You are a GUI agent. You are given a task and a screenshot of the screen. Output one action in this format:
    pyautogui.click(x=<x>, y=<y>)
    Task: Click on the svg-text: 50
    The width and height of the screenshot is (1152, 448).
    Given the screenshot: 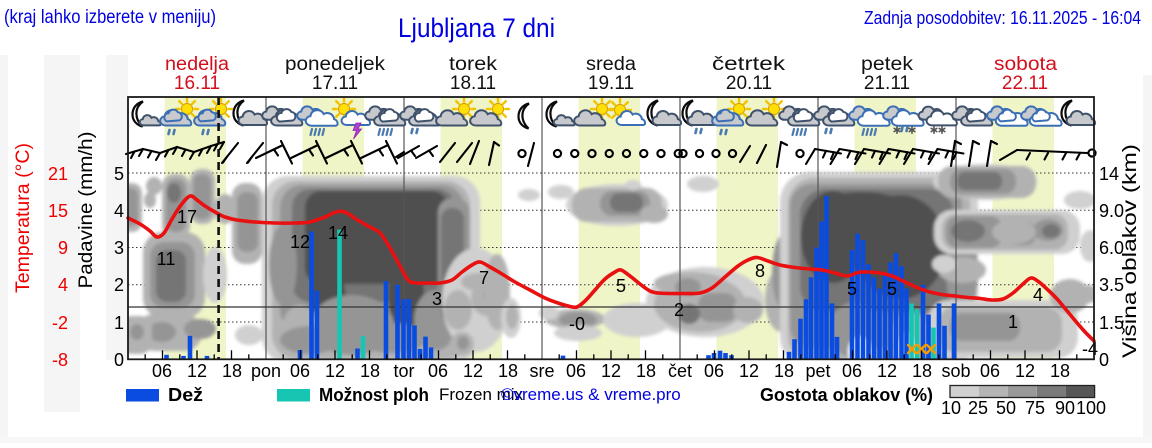 What is the action you would take?
    pyautogui.click(x=1006, y=408)
    